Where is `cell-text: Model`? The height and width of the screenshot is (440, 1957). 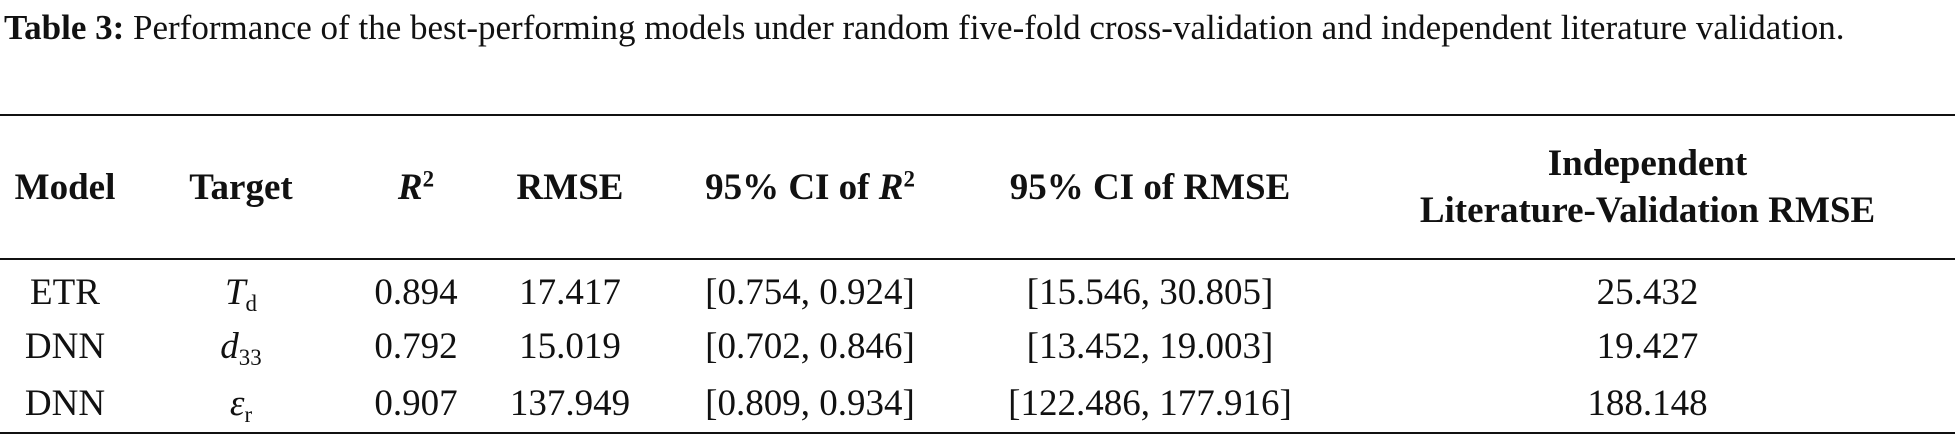 cell-text: Model is located at coordinates (65, 187).